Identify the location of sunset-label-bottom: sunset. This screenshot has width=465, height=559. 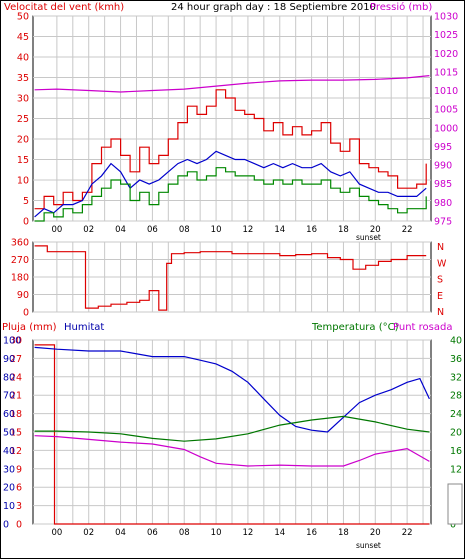
(368, 545).